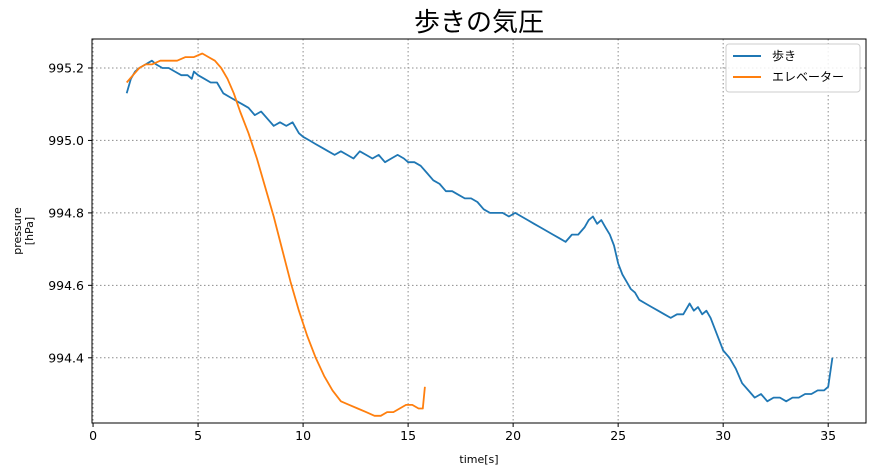 Image resolution: width=876 pixels, height=475 pixels. What do you see at coordinates (198, 435) in the screenshot?
I see `x-tick-label: 5` at bounding box center [198, 435].